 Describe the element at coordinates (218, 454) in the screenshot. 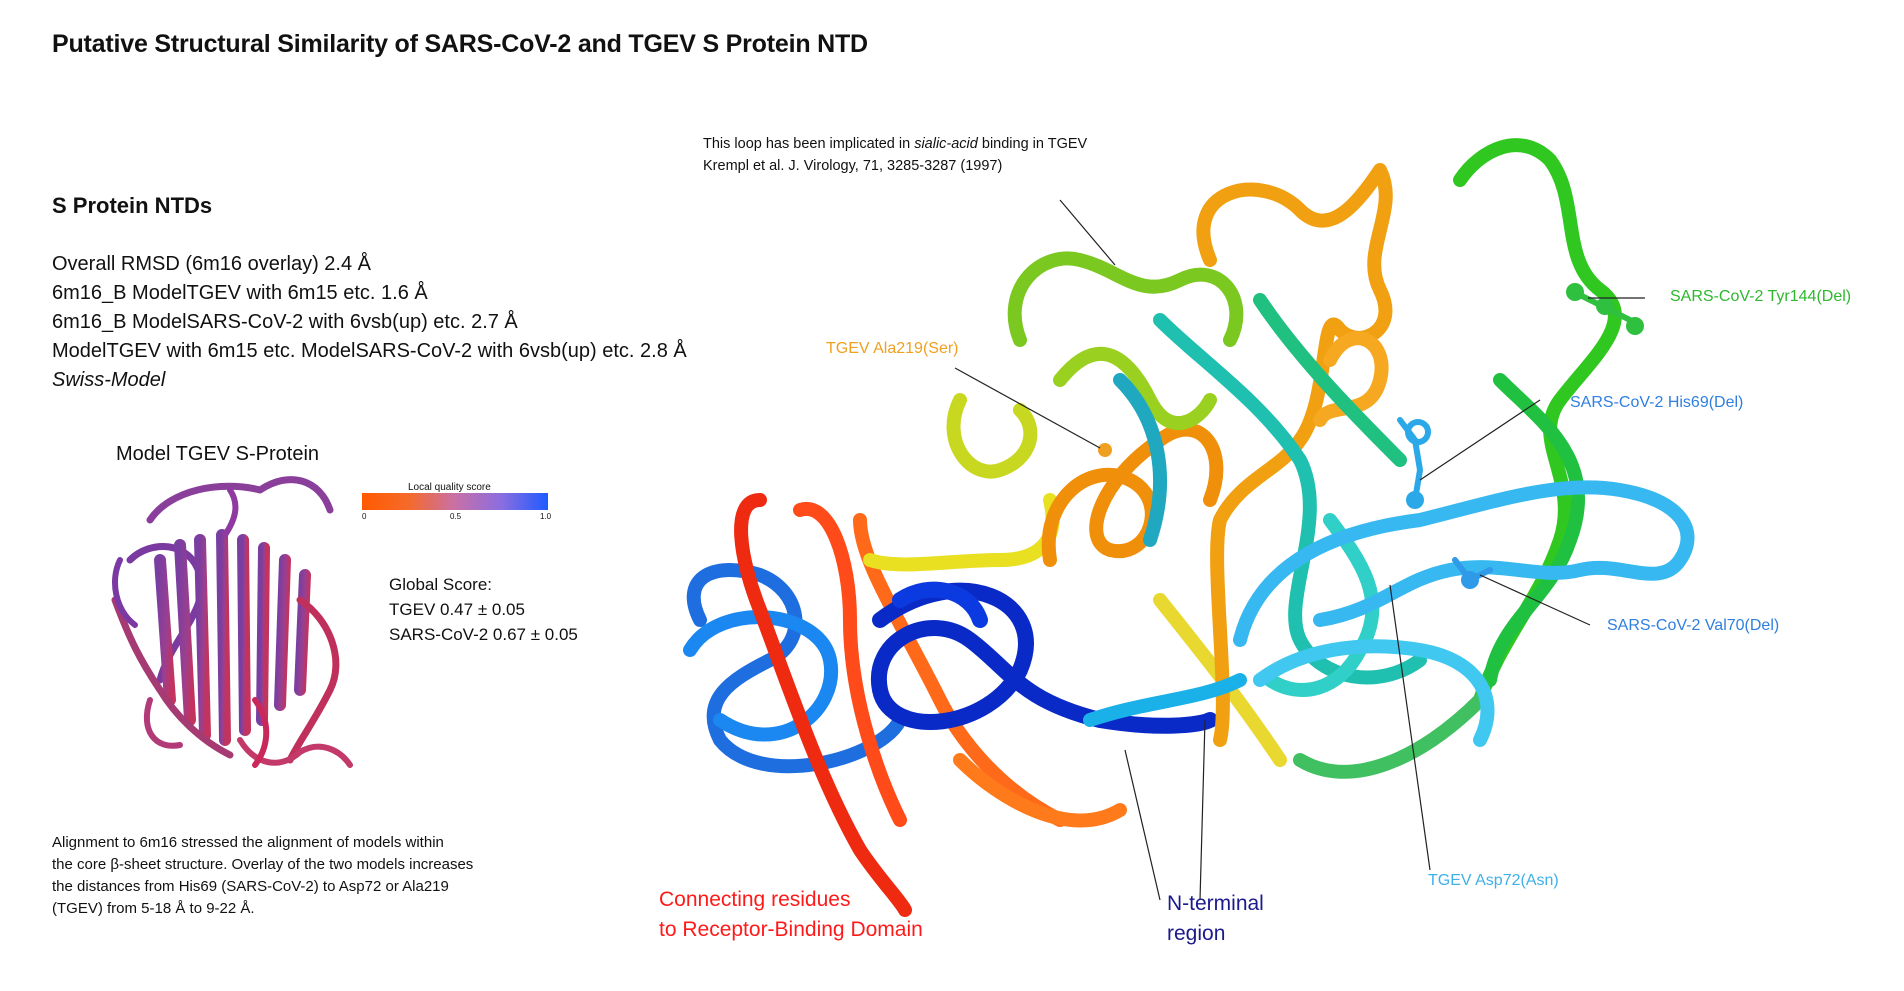

I see `model-title: Model TGEV S-Protein` at that location.